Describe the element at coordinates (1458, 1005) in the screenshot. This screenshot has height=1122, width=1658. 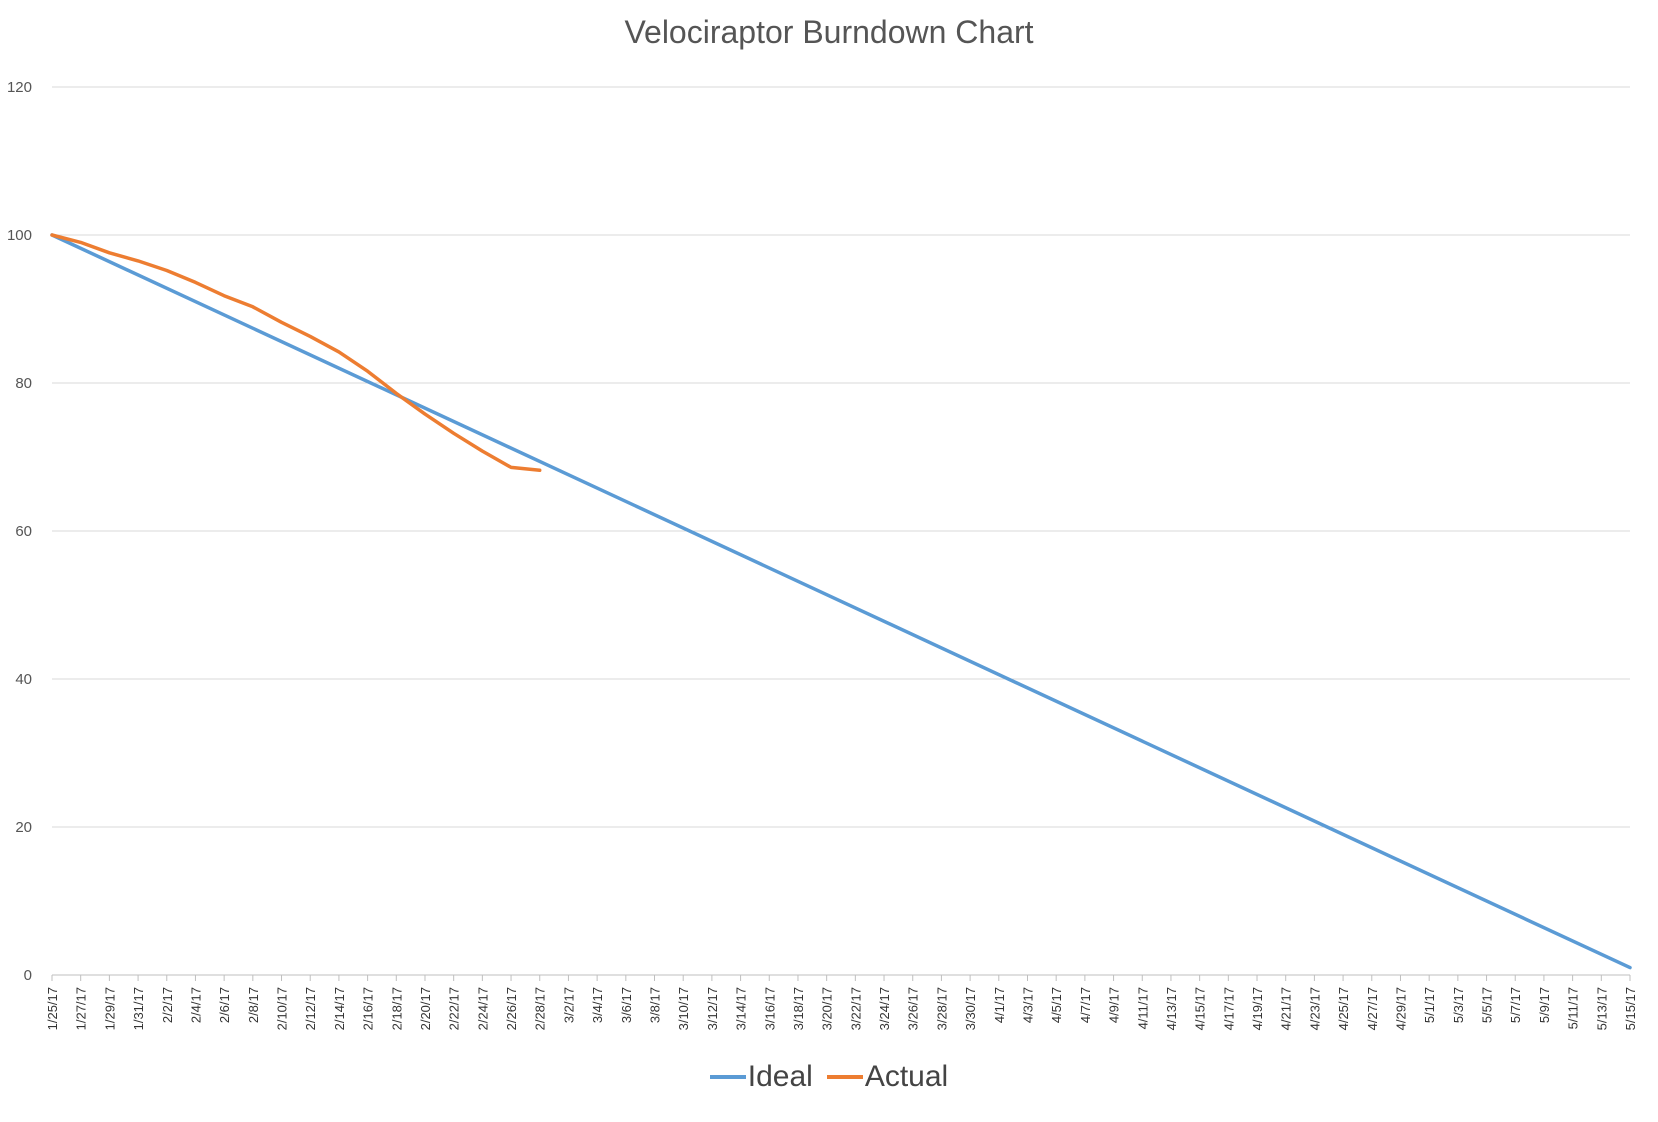
I see `x-tick-label: 5/3/17` at that location.